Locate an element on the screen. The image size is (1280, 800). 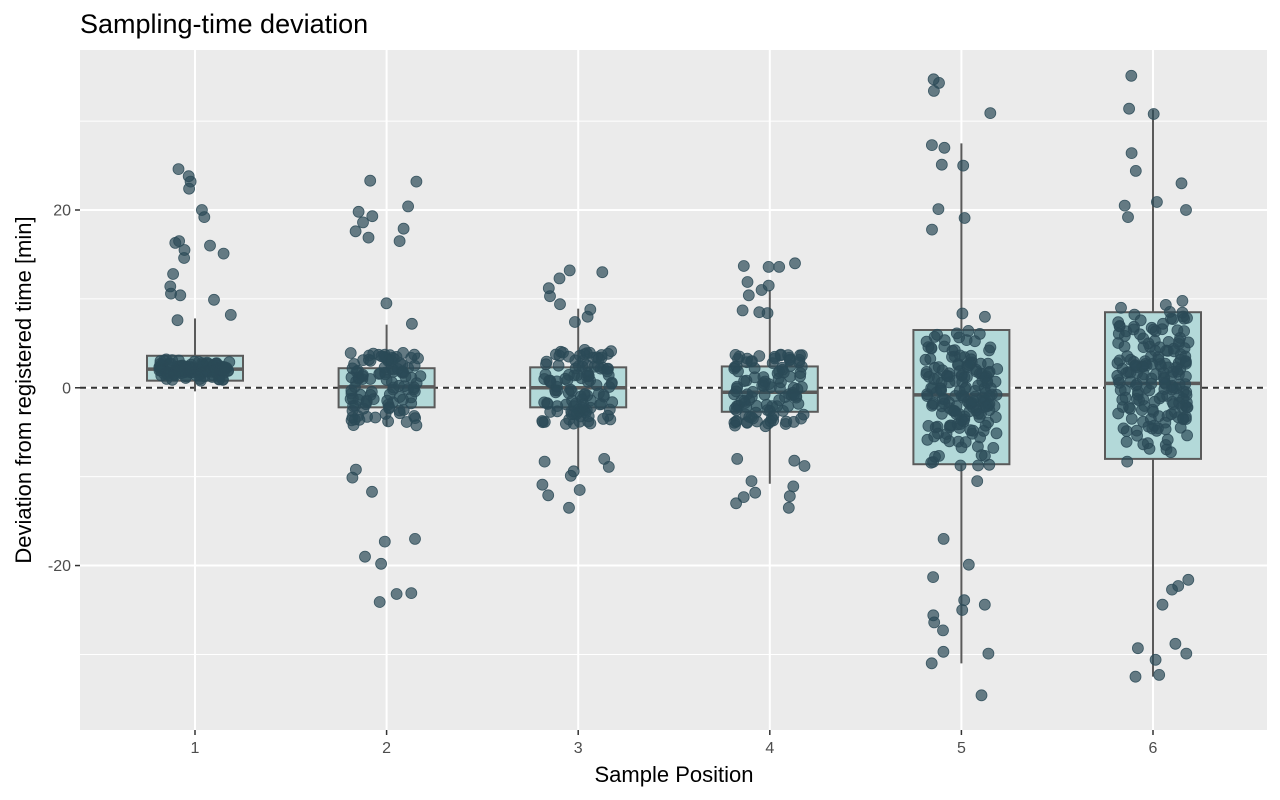
x-axis-ticks: 1 2 3 4 5 6 is located at coordinates (674, 743).